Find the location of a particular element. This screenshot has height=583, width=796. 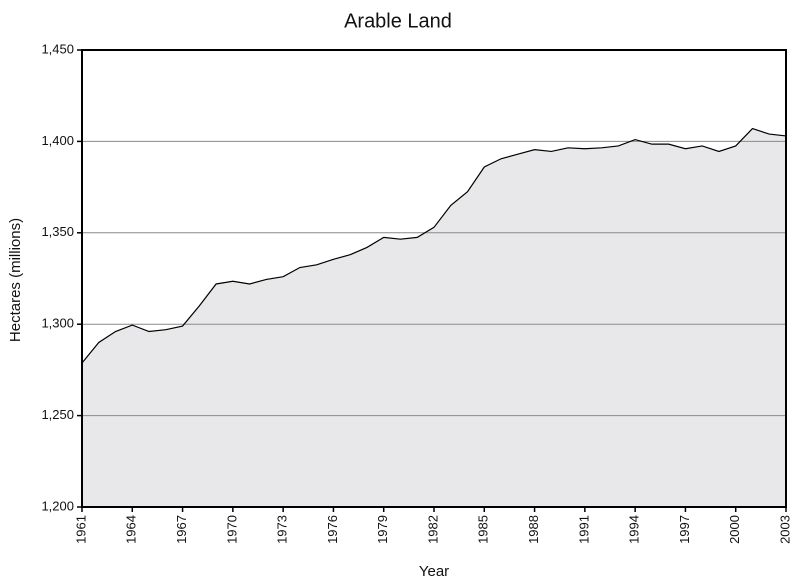

x-tick-label: 1997 is located at coordinates (684, 529).